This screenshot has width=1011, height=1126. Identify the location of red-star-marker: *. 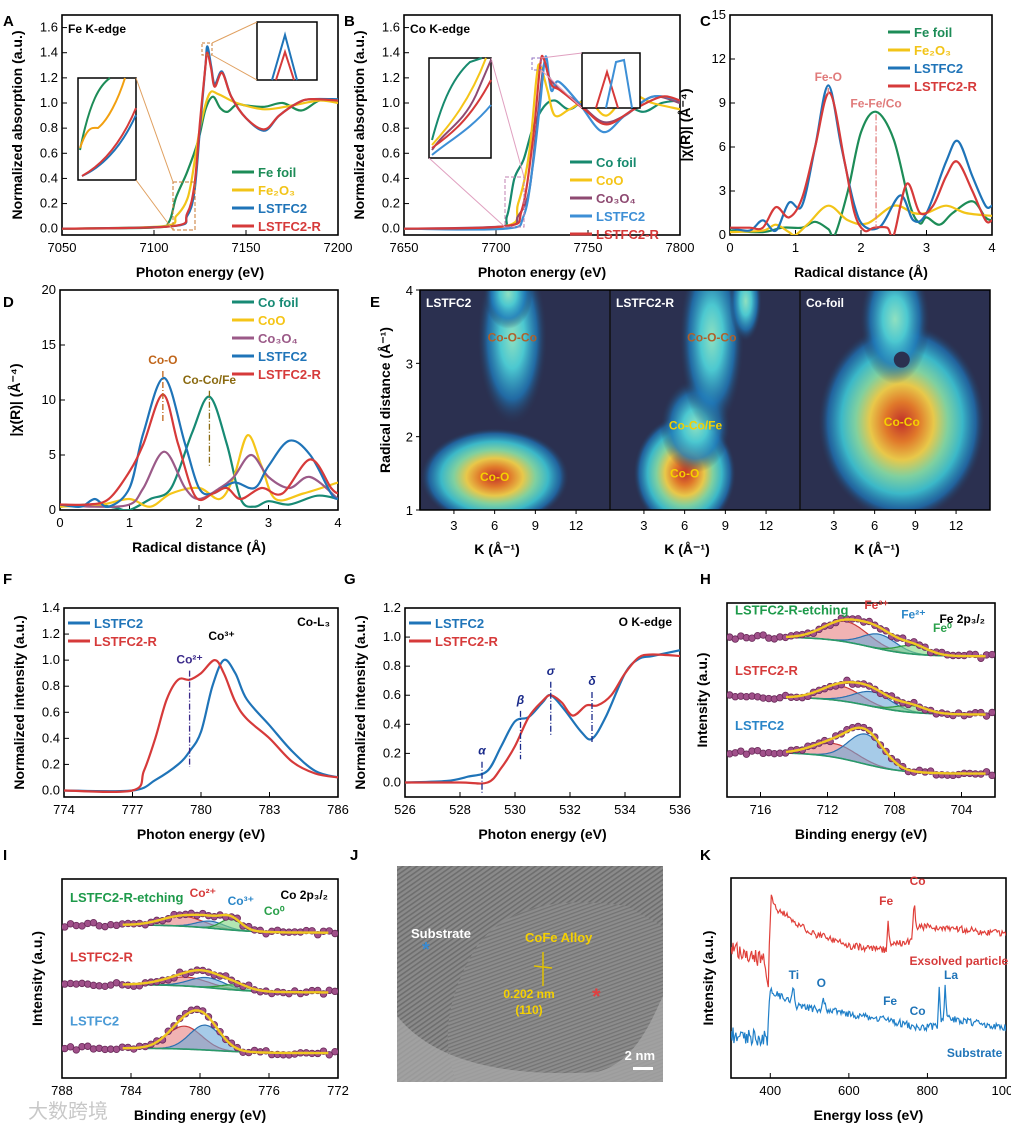
(596, 996).